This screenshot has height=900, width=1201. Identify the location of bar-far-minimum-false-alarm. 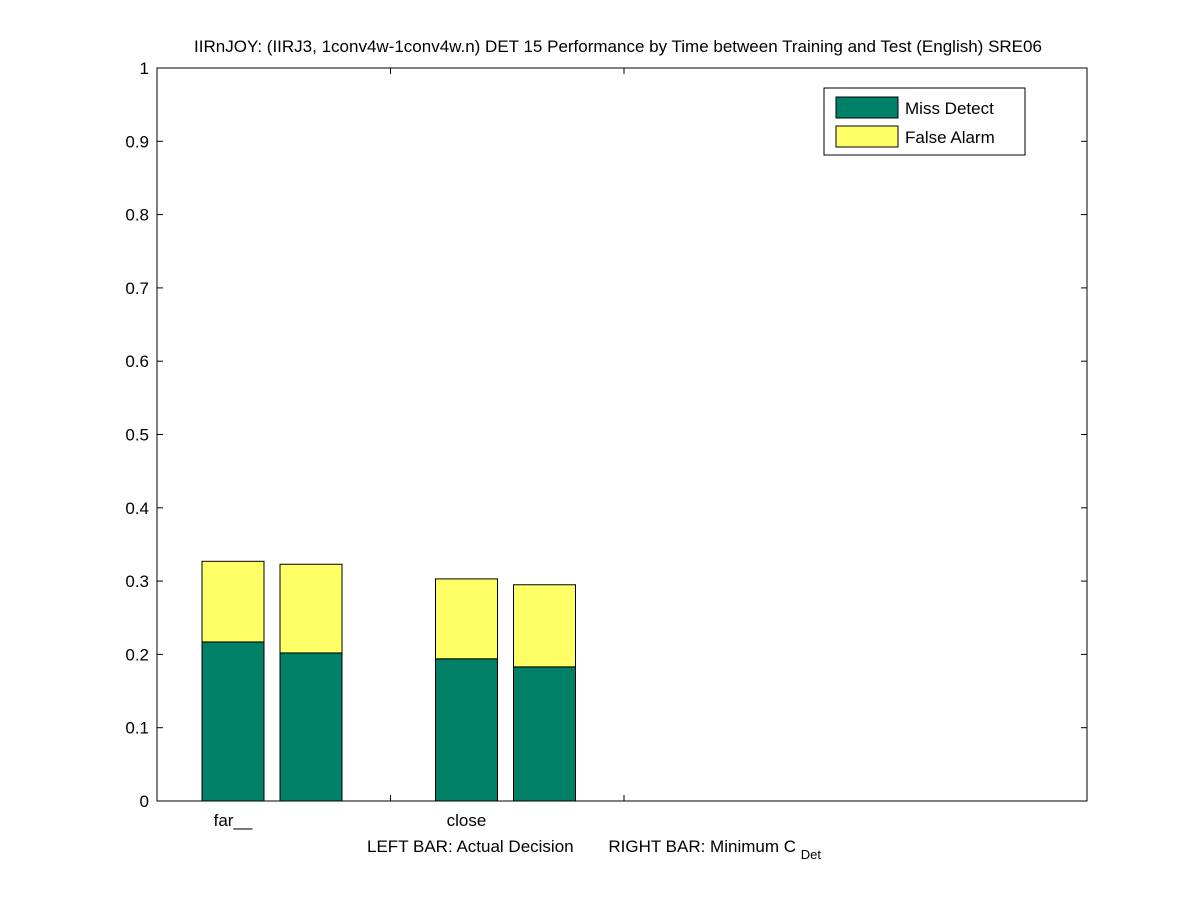
(311, 608).